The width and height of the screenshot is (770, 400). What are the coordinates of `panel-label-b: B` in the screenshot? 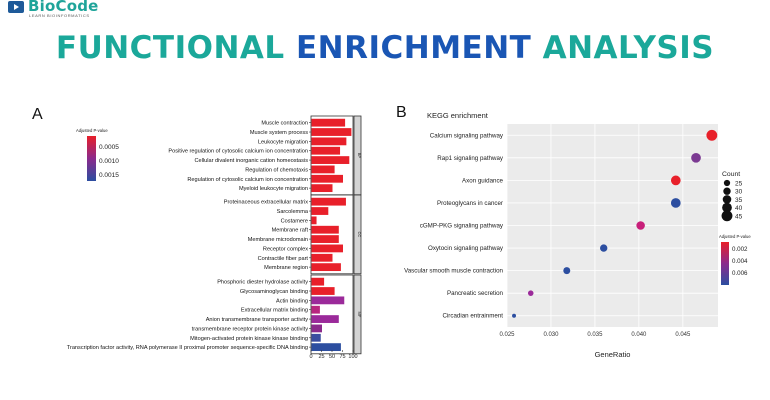 It's located at (401, 112).